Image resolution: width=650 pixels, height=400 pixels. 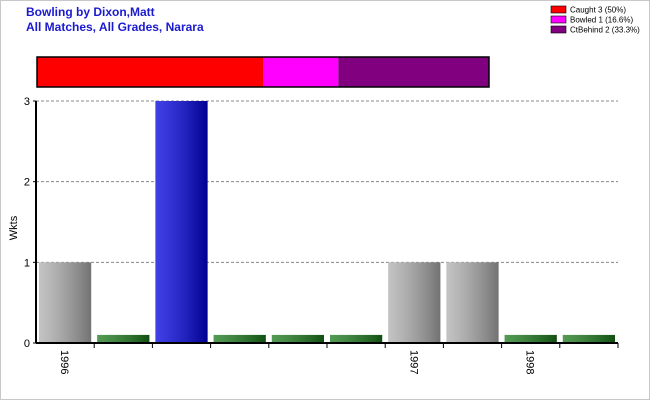 What do you see at coordinates (64, 362) in the screenshot?
I see `x-tick-label: 1996` at bounding box center [64, 362].